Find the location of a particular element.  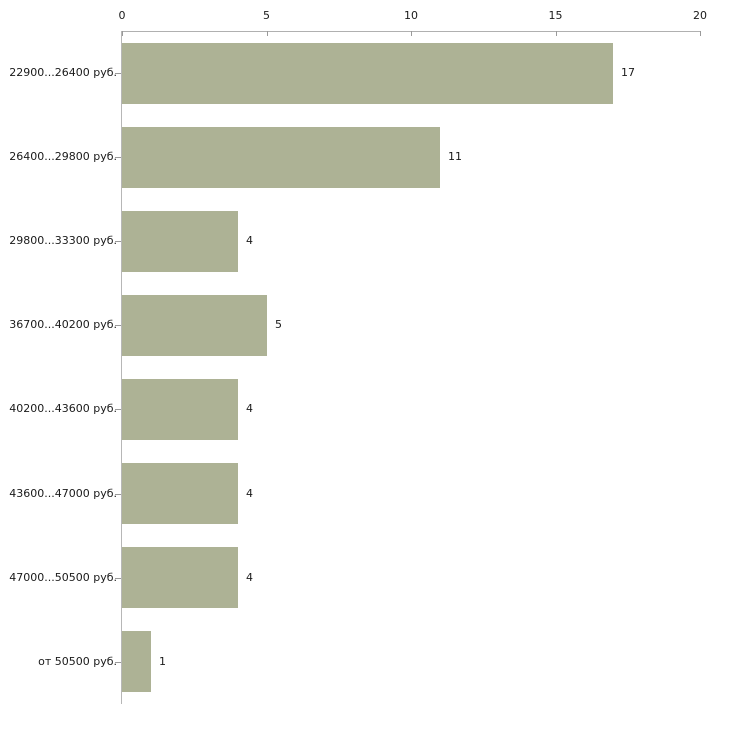

x-tick-label: 5 is located at coordinates (266, 15).